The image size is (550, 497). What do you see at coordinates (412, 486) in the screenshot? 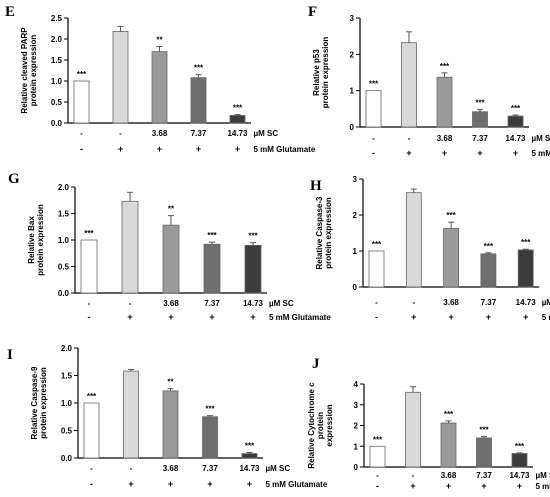
I see `panel-j-glutamate-value-2: +` at bounding box center [412, 486].